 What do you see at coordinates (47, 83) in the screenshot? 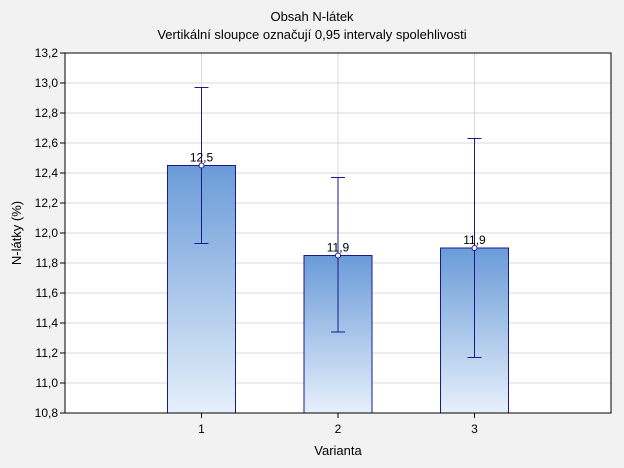
I see `y-tick-label: 13,0` at bounding box center [47, 83].